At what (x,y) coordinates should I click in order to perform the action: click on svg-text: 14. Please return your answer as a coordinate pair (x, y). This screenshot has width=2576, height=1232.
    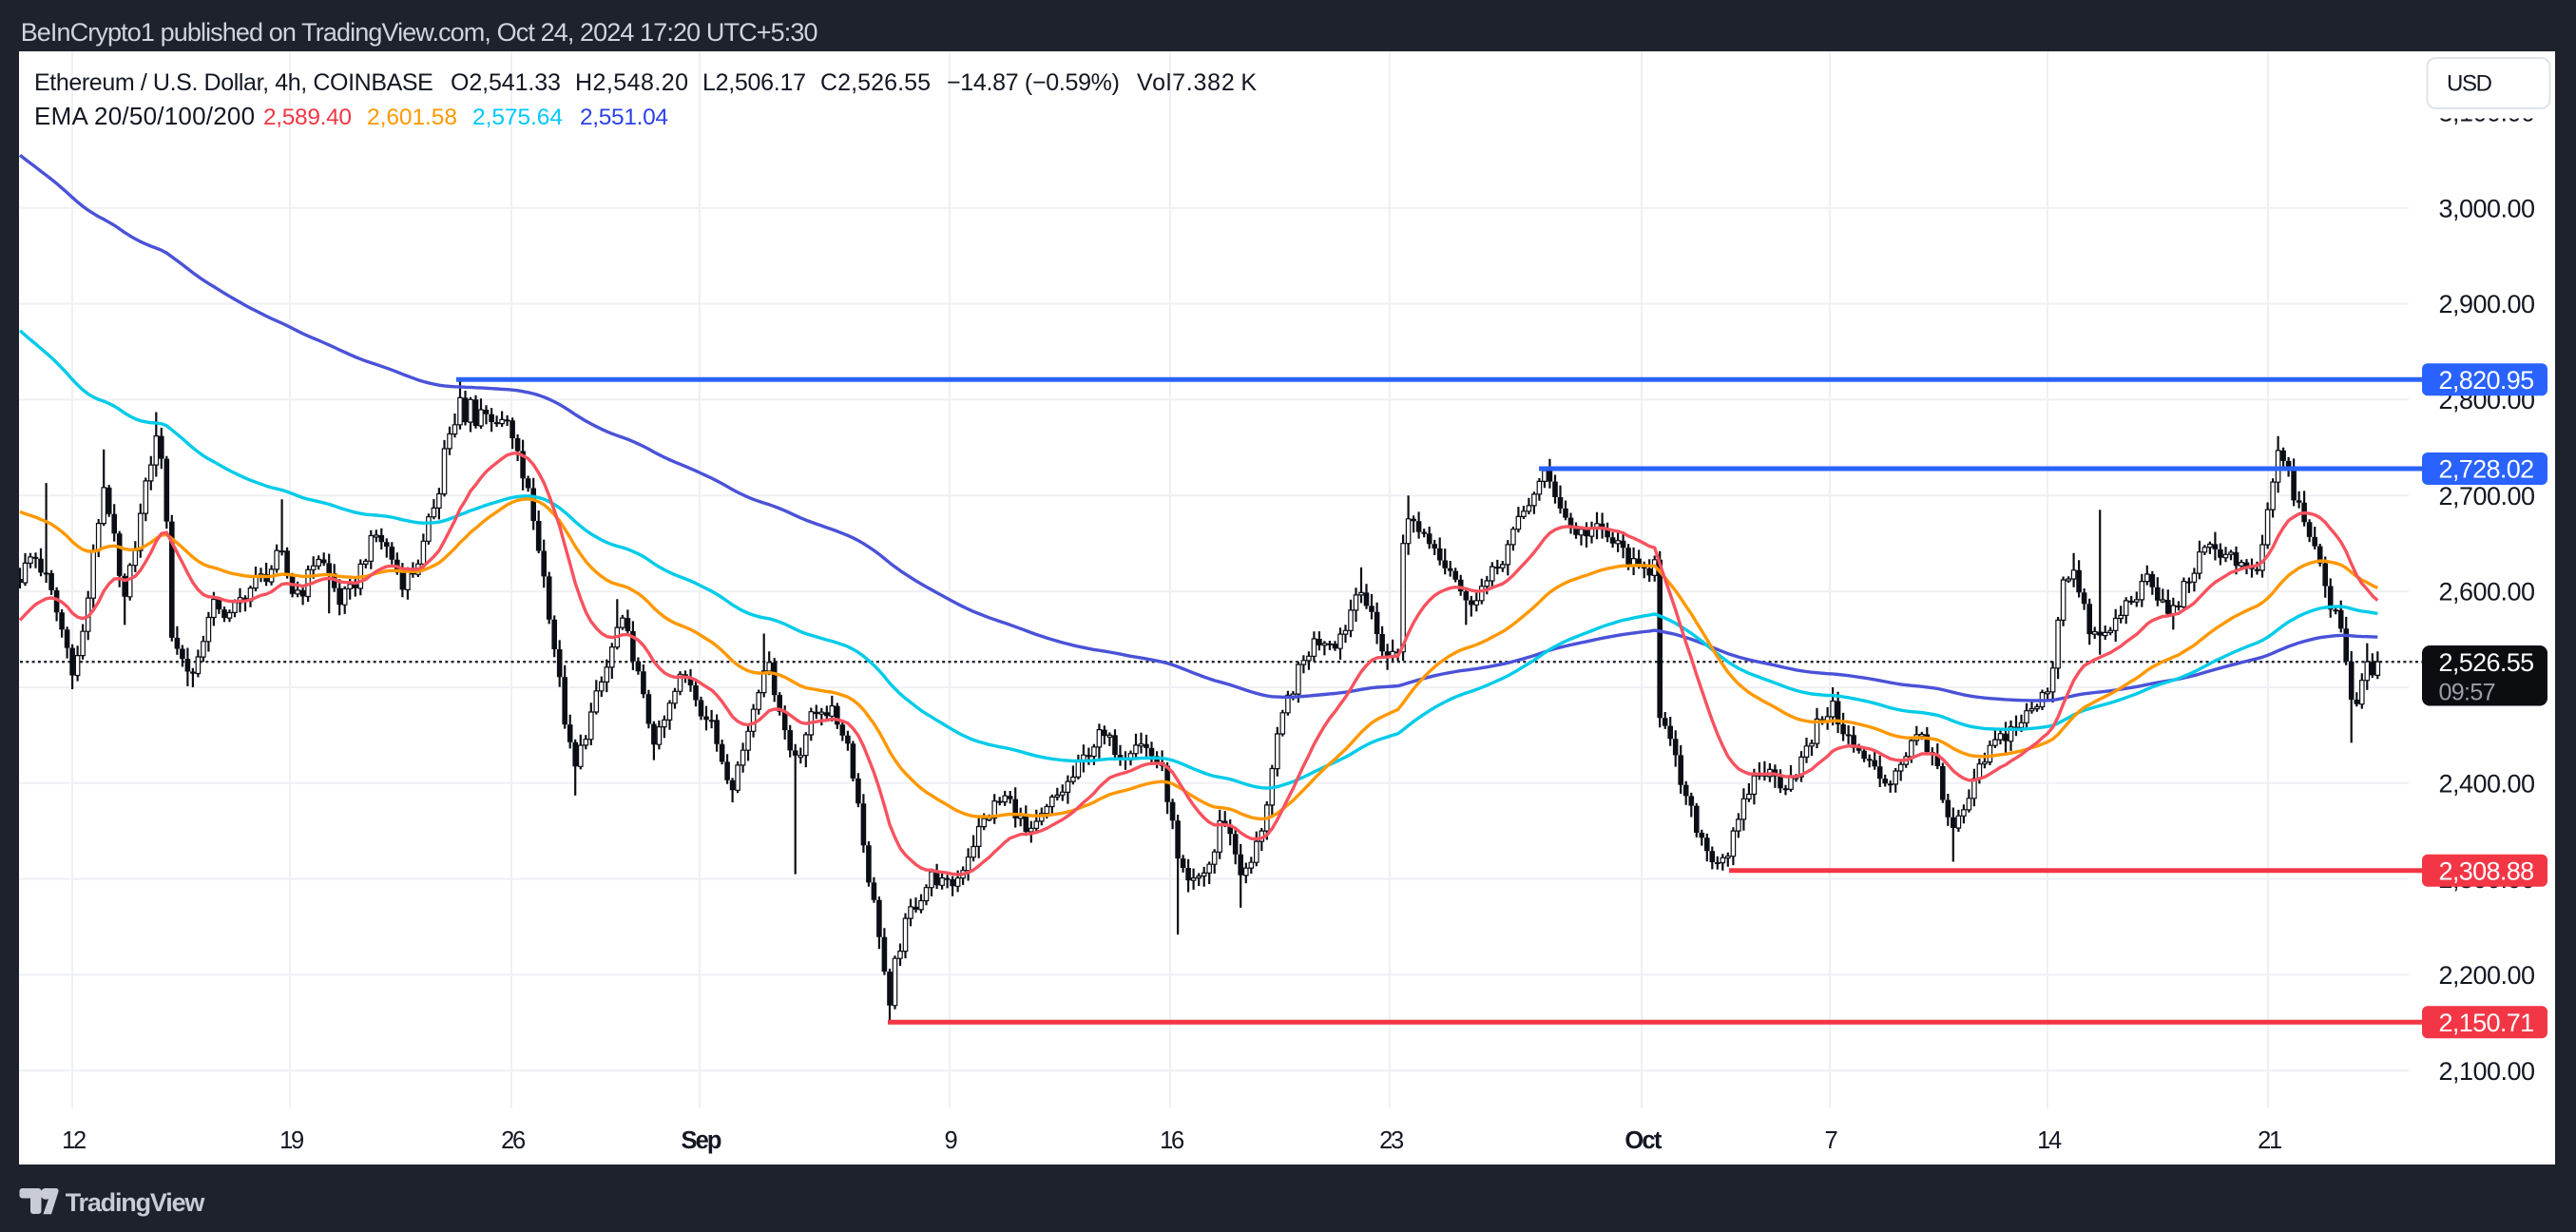
    Looking at the image, I should click on (2049, 1140).